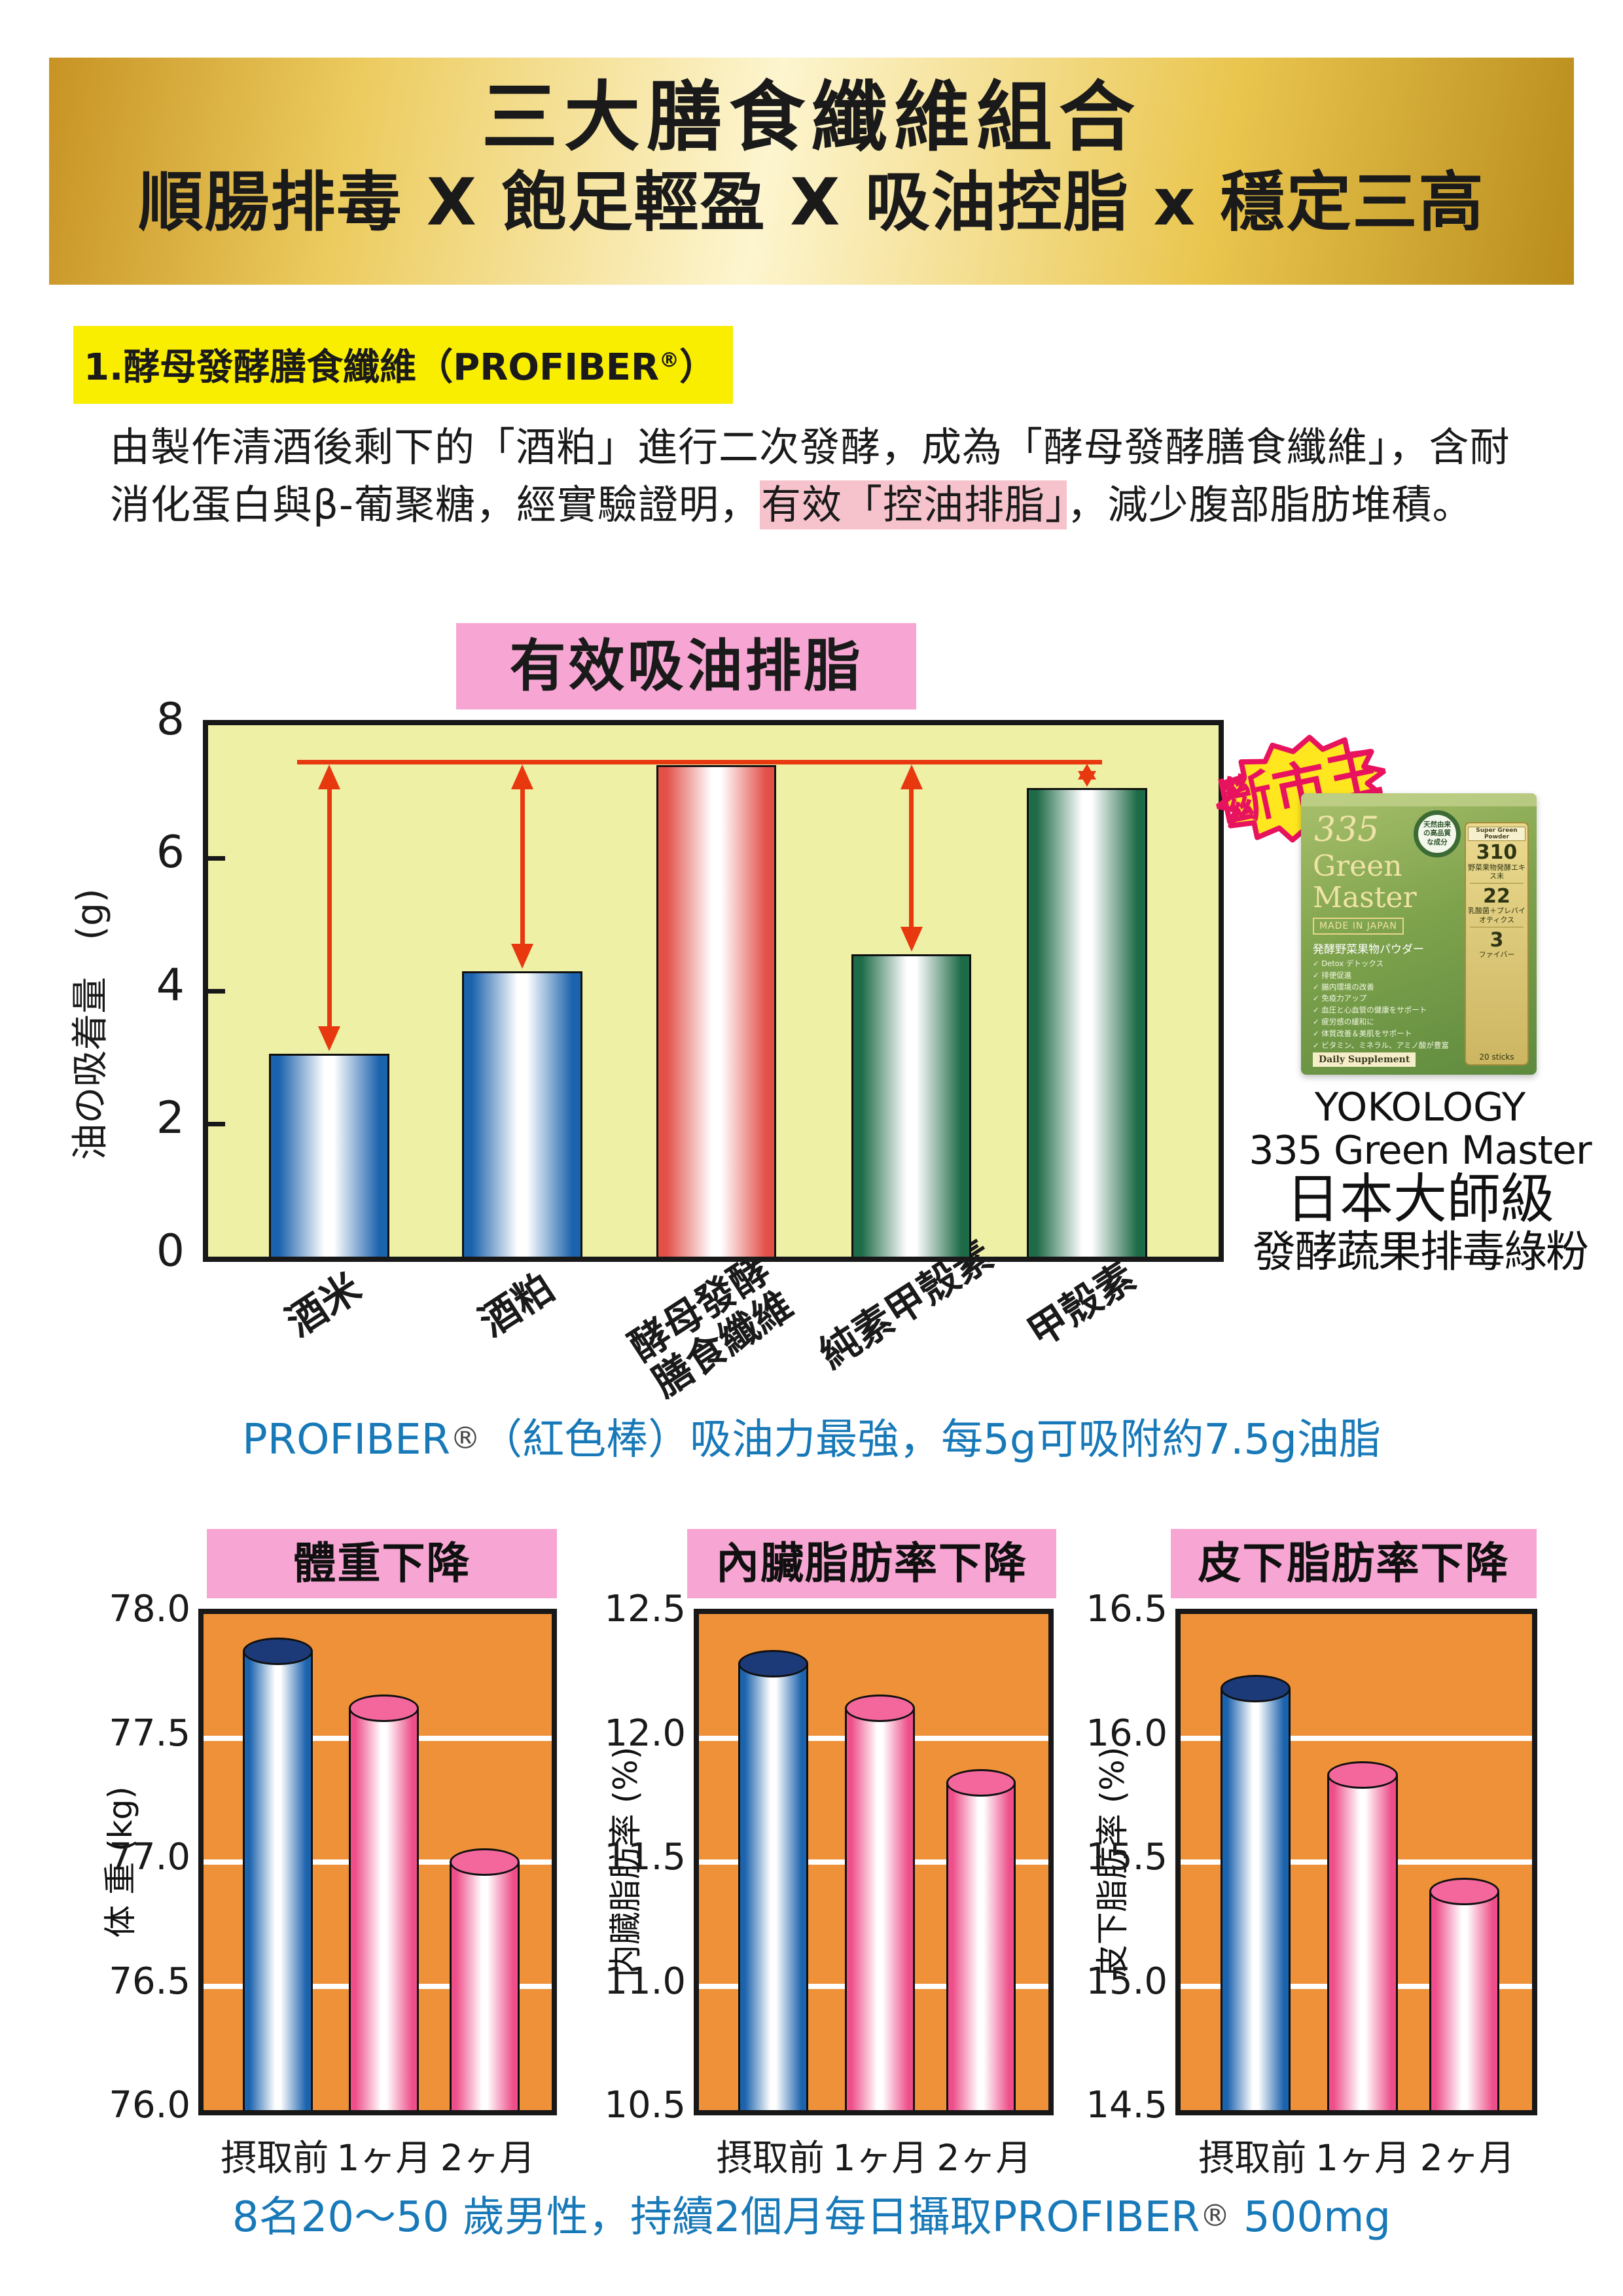  Describe the element at coordinates (1497, 883) in the screenshot. I see `divider` at that location.